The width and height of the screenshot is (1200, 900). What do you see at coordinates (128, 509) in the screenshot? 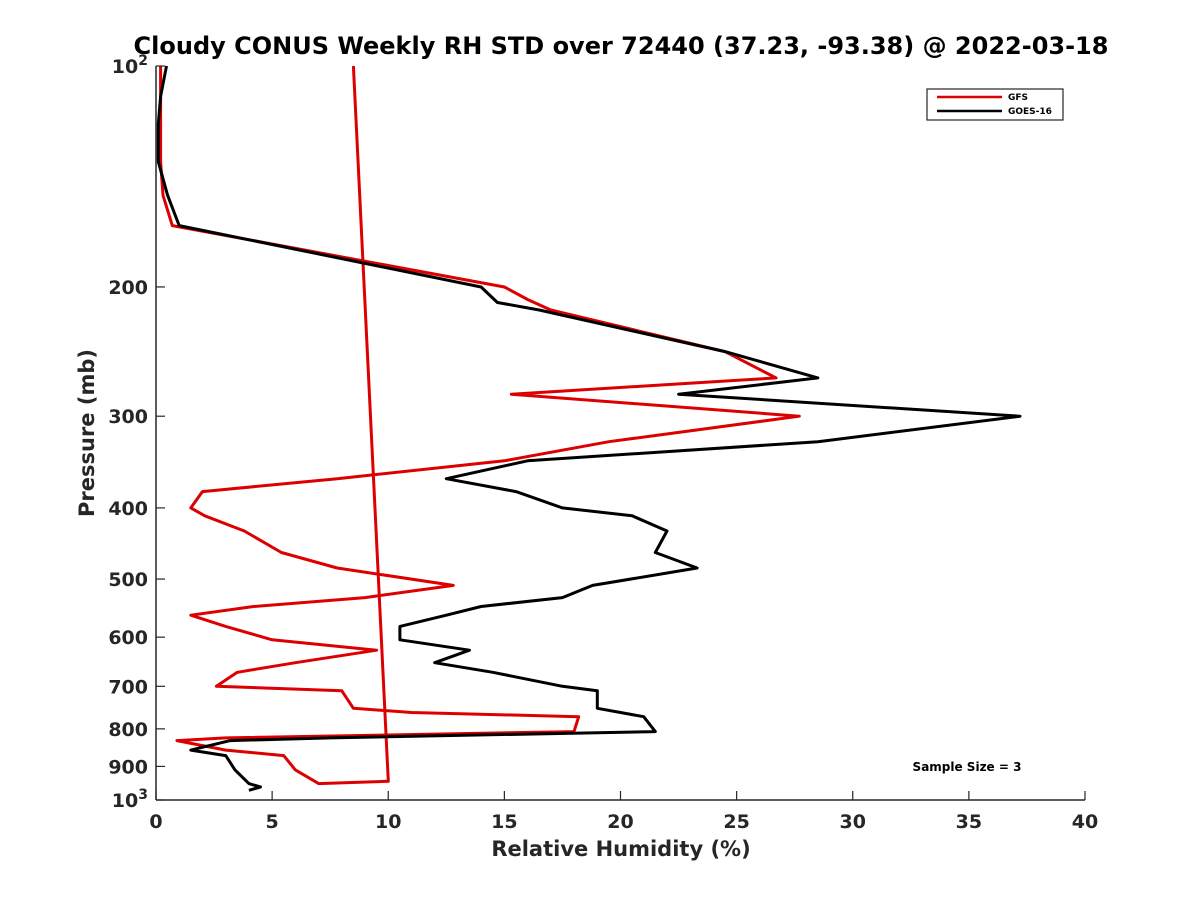
I see `y-tick-label: 400` at bounding box center [128, 509].